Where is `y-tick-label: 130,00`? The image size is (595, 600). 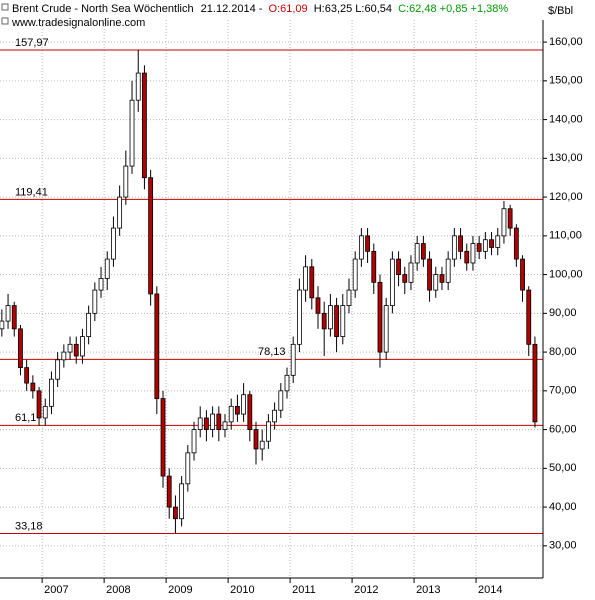 y-tick-label: 130,00 is located at coordinates (566, 158).